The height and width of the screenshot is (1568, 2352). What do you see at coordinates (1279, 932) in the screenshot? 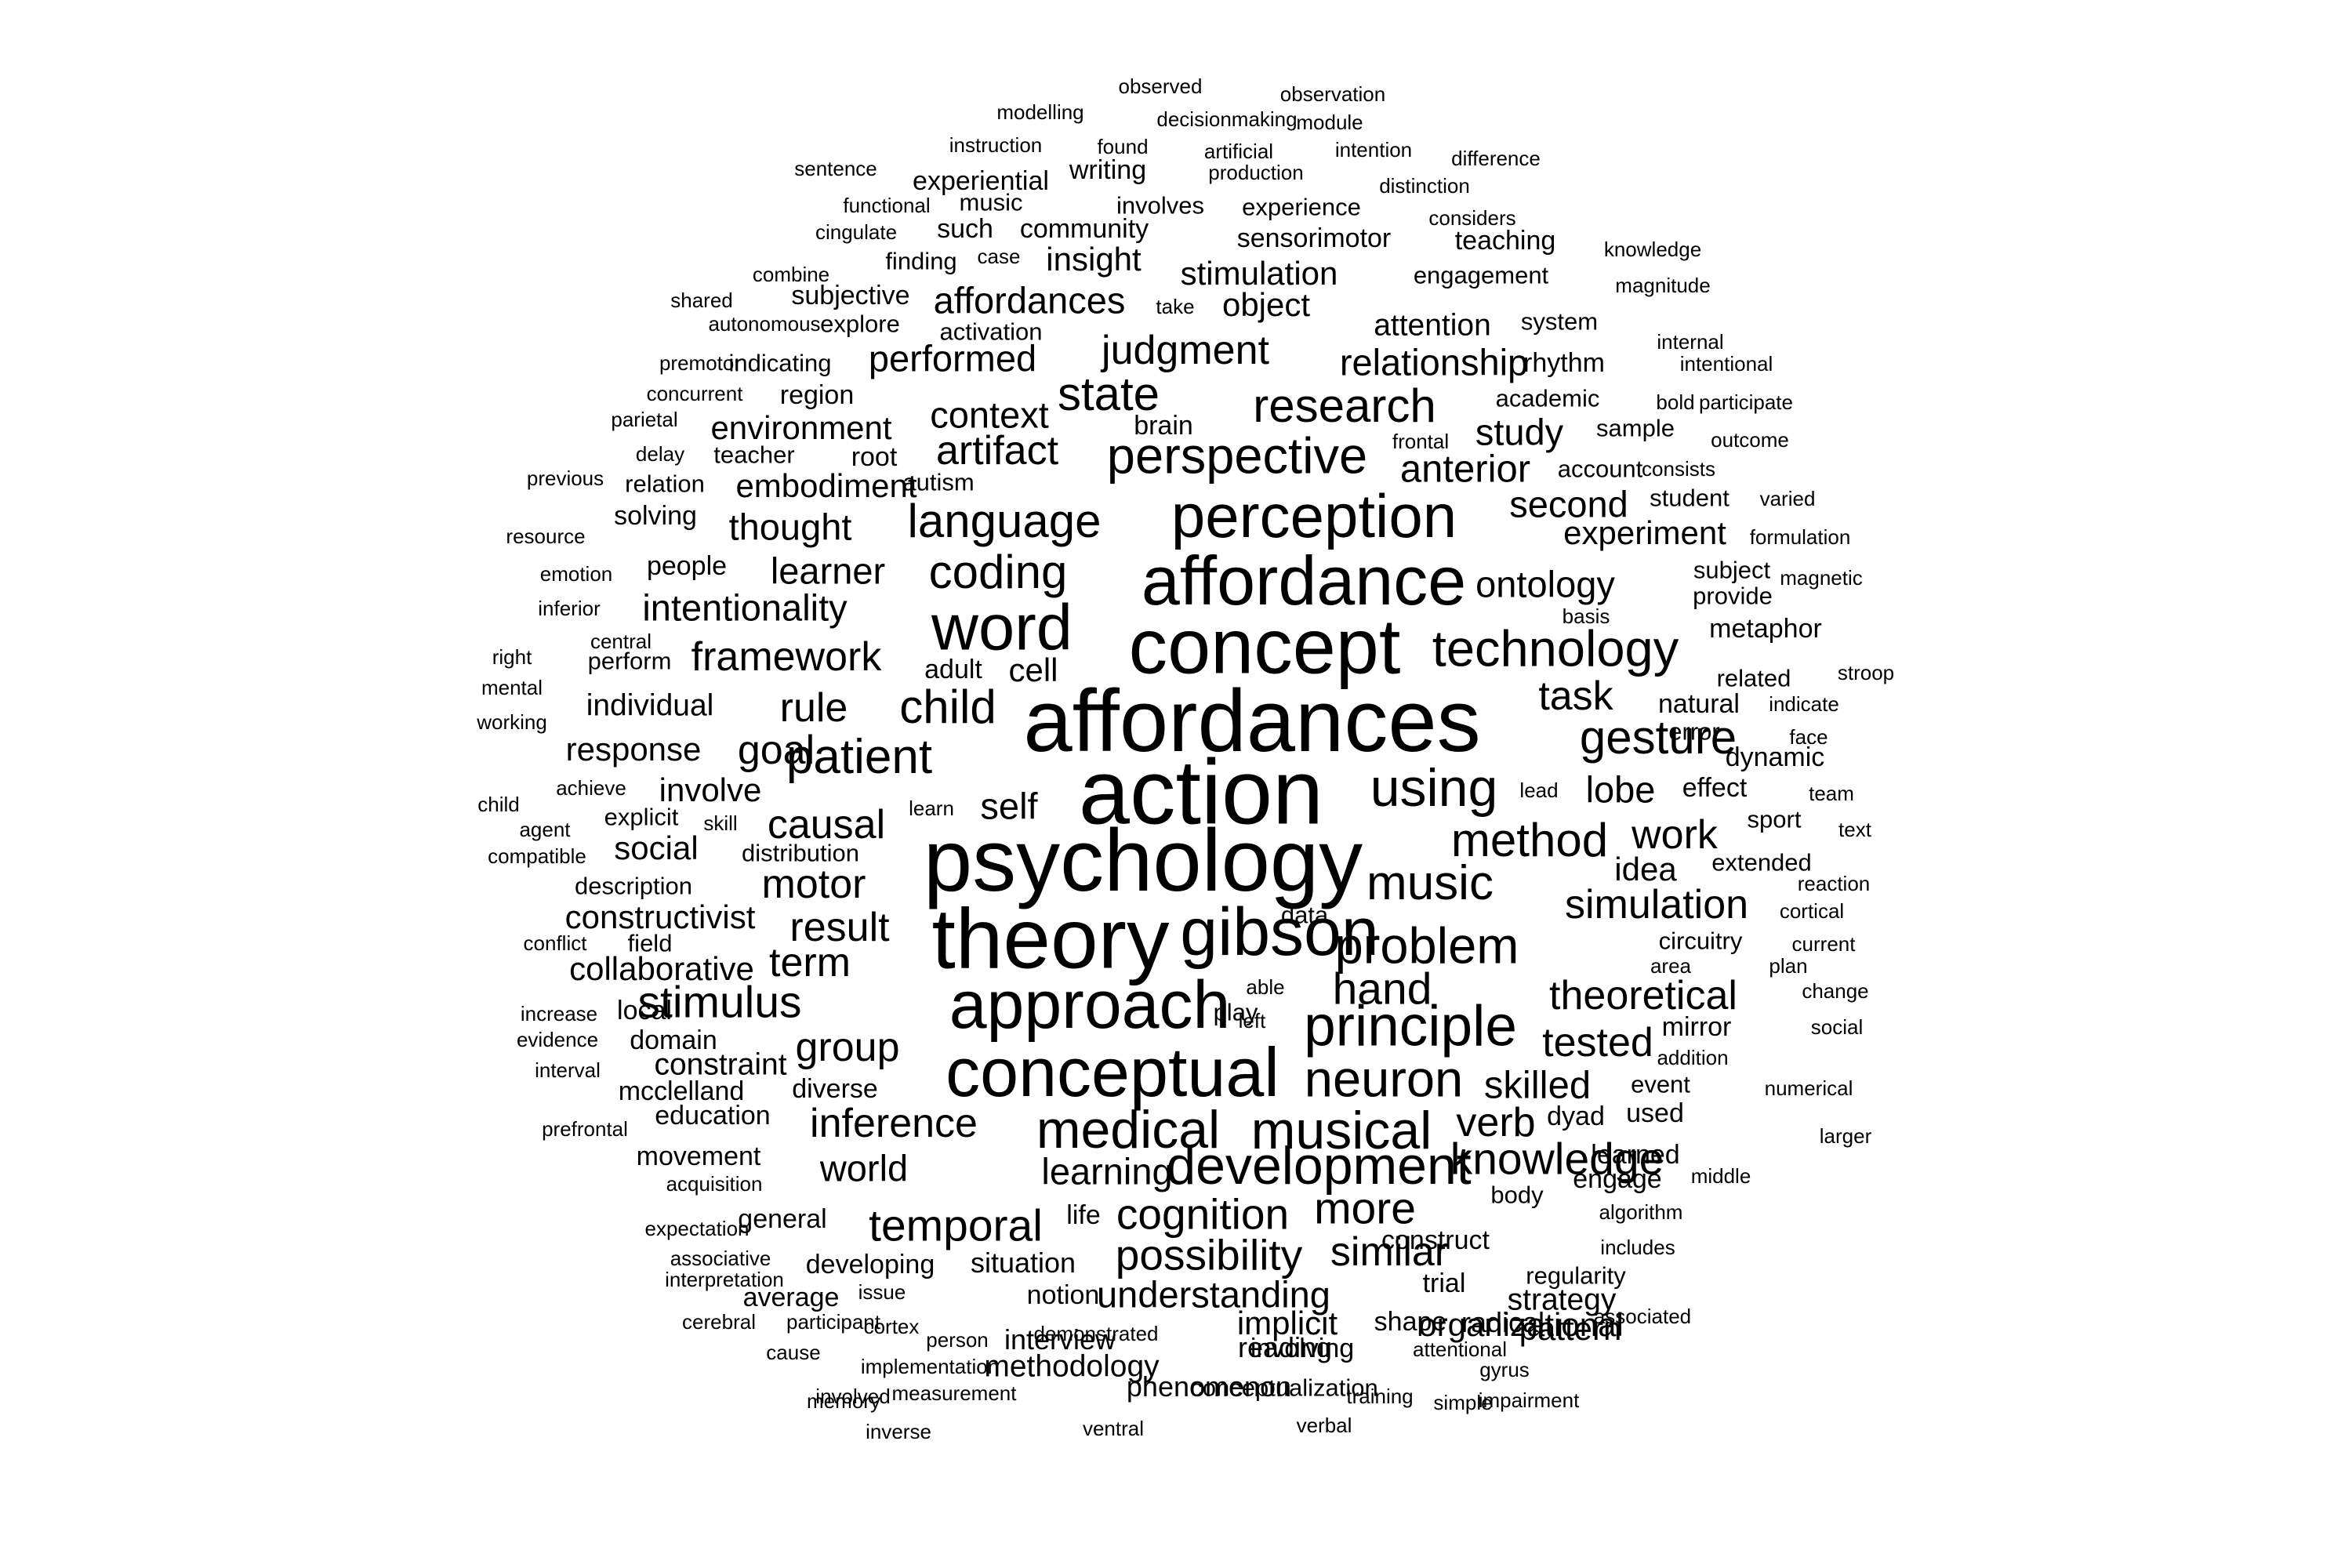
I see `word-gibson: gibson` at bounding box center [1279, 932].